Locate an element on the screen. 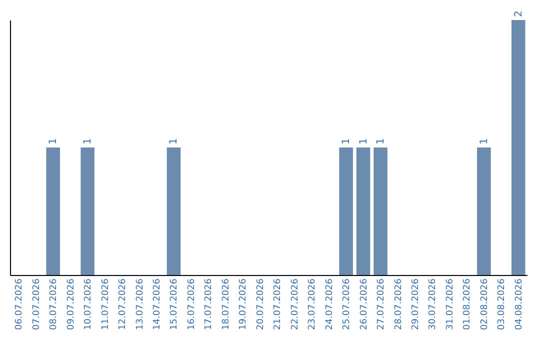 The height and width of the screenshot is (340, 540). x-tick-label: 22.07.2026 is located at coordinates (295, 304).